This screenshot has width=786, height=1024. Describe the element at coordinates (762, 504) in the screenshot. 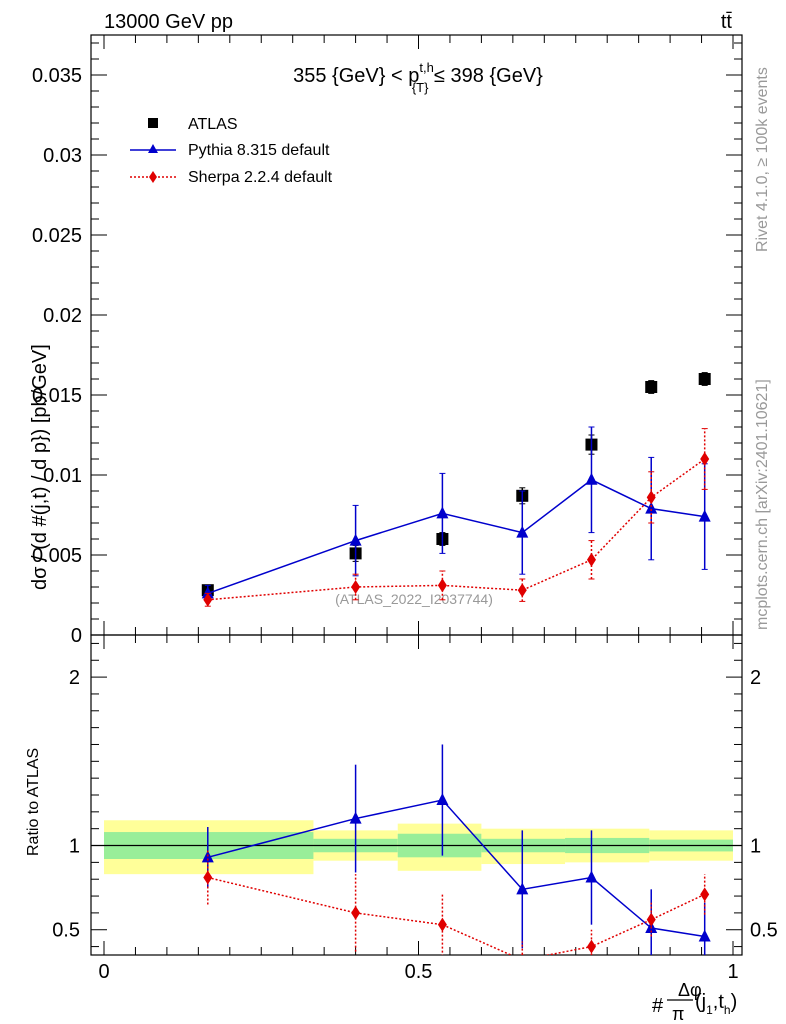

I see `mcplots-label: mcplots.cern.ch [arXiv:2401.10621]` at that location.